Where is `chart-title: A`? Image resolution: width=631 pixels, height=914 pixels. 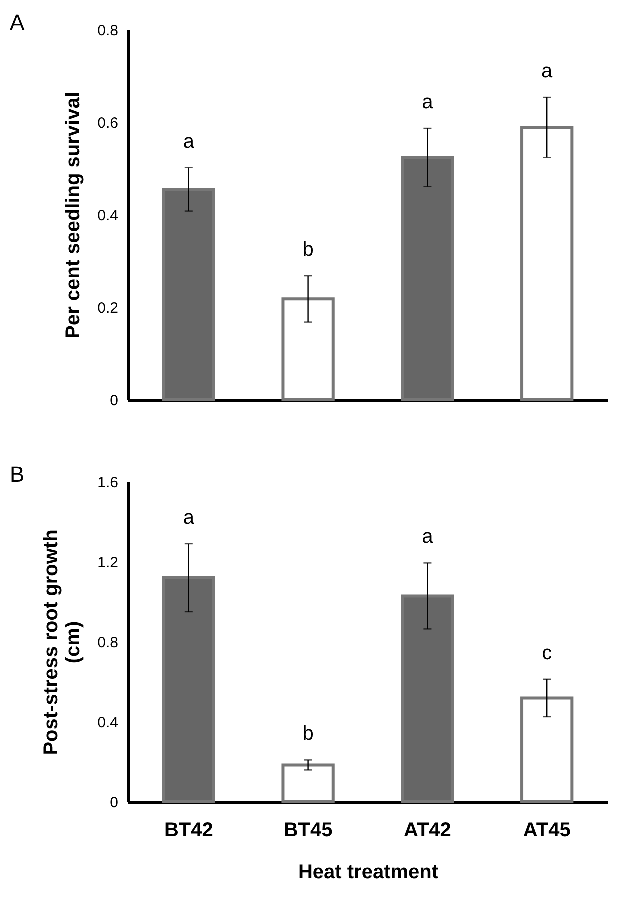
chart-title: A is located at coordinates (17, 22).